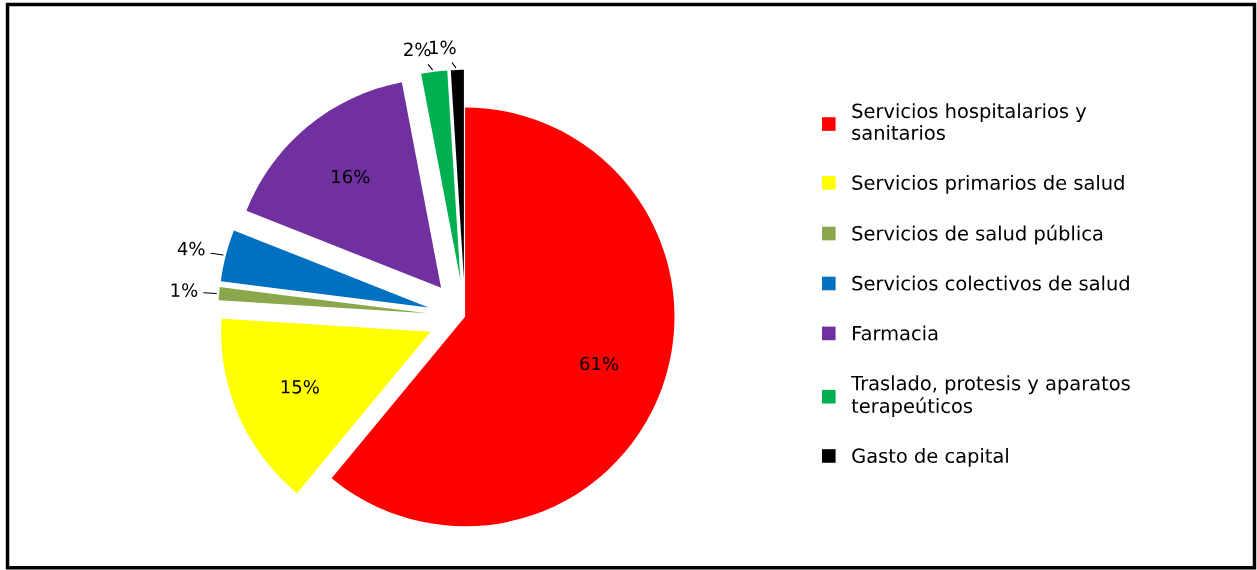 The image size is (1257, 570). What do you see at coordinates (895, 333) in the screenshot?
I see `legend-label: Farmacia` at bounding box center [895, 333].